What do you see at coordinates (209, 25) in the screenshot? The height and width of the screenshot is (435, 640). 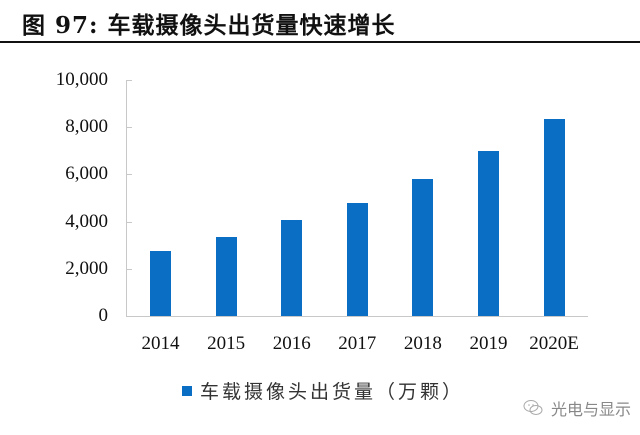 I see `figure-title: 图 97: 车载摄像头出货量快速增长` at bounding box center [209, 25].